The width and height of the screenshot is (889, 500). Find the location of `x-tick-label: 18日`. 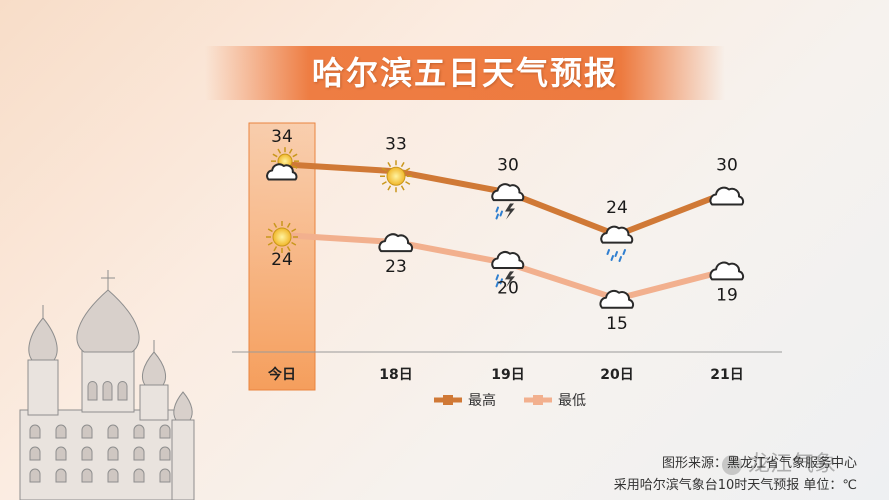

x-tick-label: 18日 is located at coordinates (395, 375).